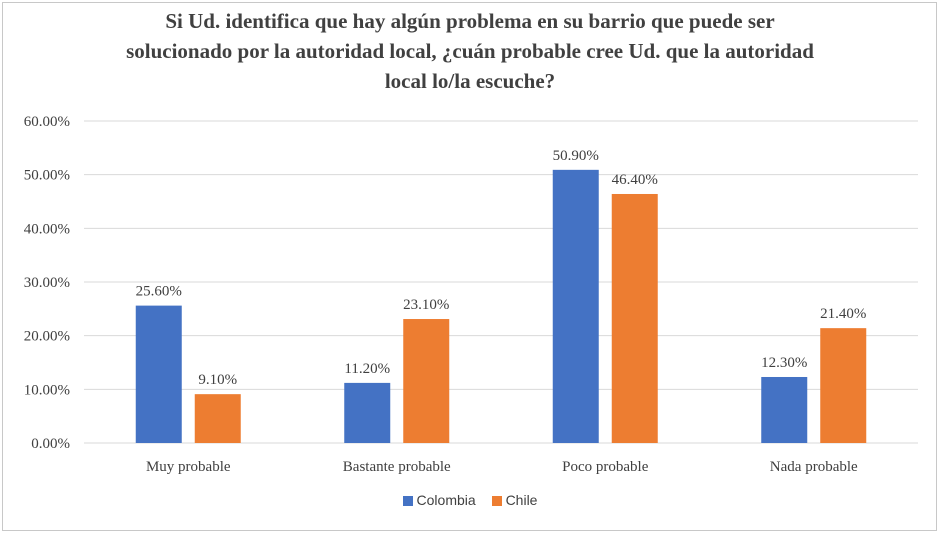 The image size is (940, 534). Describe the element at coordinates (47, 283) in the screenshot. I see `y-tick-label: 30.00%` at that location.